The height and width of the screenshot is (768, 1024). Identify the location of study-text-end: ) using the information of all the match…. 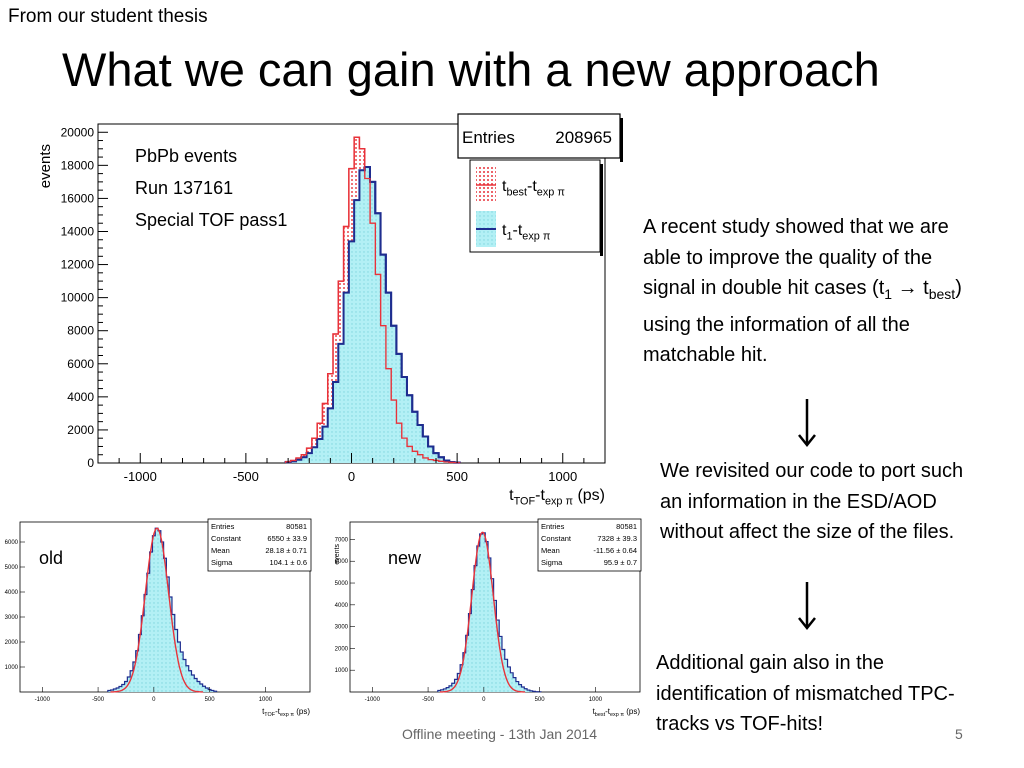
(802, 321).